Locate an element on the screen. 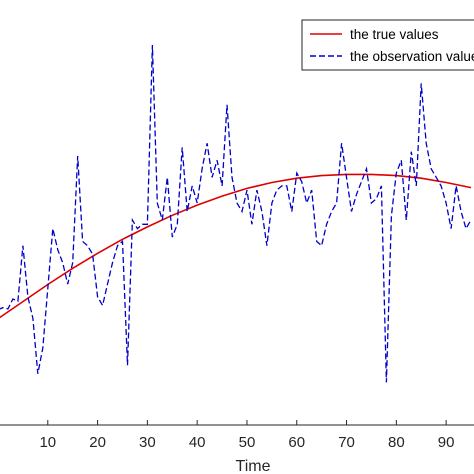 The image size is (474, 474). x-tick-label: 60 is located at coordinates (296, 442).